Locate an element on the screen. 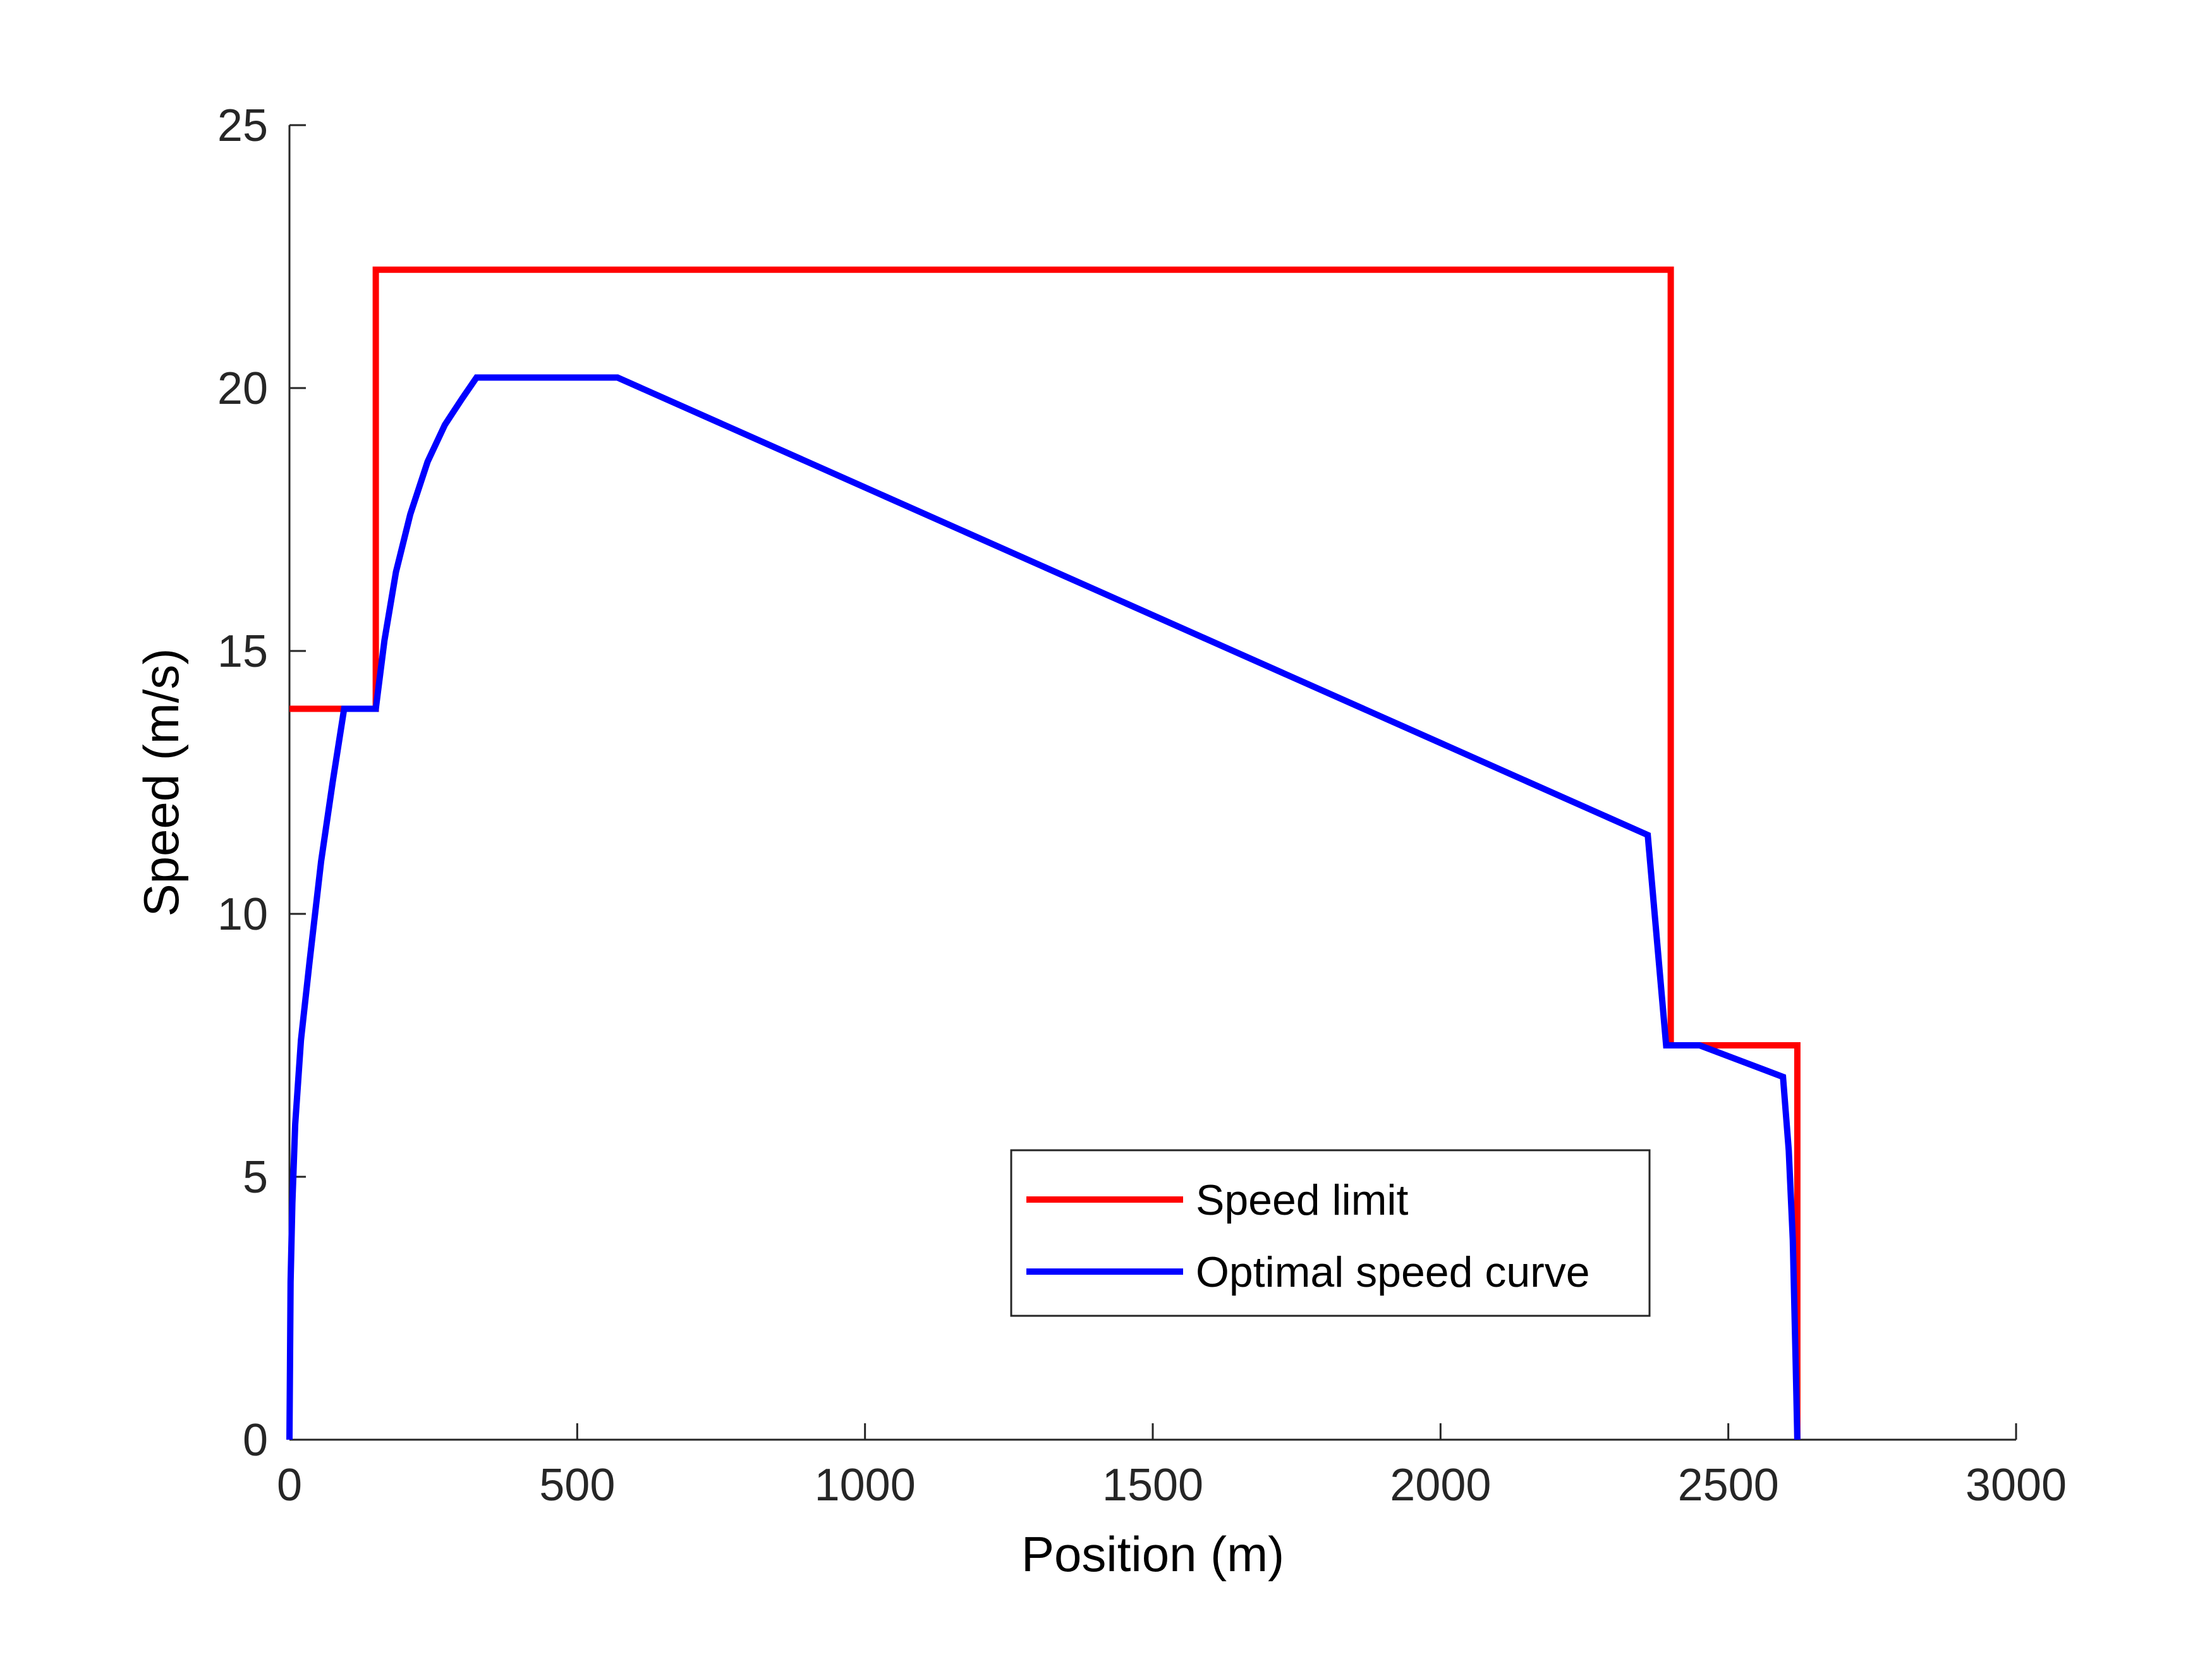 Image resolution: width=2212 pixels, height=1659 pixels. y-tick-label: 25 is located at coordinates (242, 125).